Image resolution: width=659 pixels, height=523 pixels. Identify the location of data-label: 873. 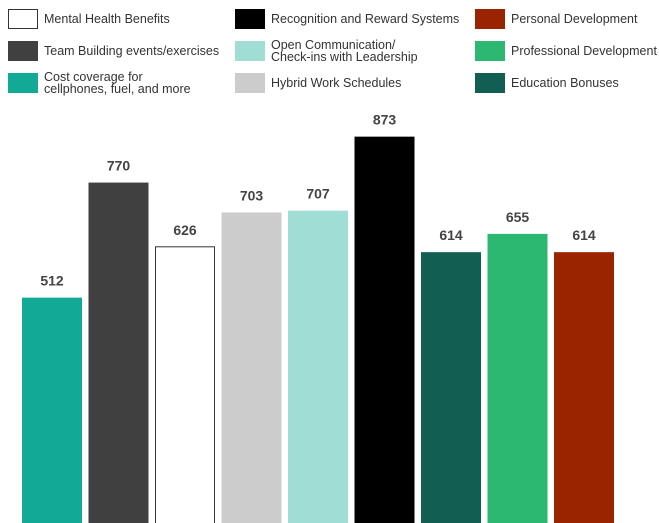
(385, 120).